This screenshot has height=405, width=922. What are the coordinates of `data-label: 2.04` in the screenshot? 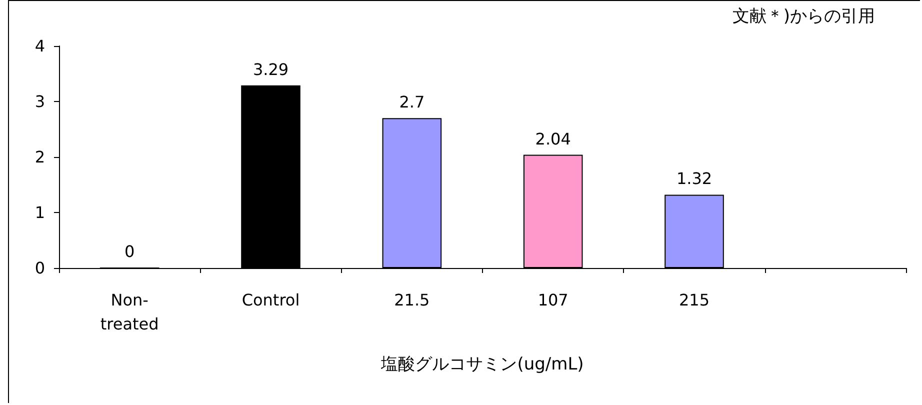 It's located at (553, 138).